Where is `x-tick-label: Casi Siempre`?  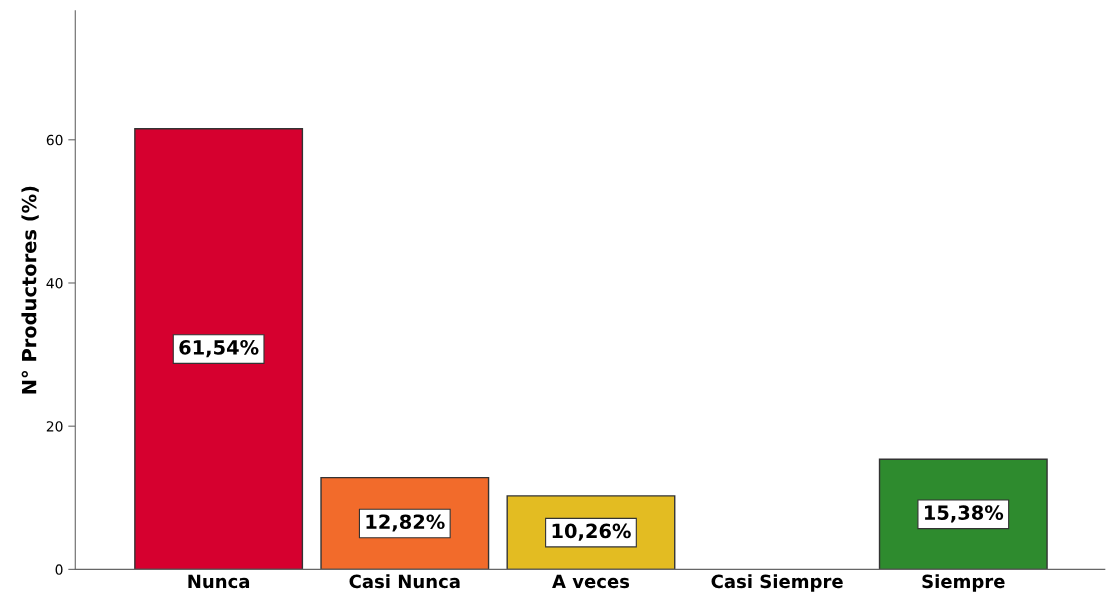
x-tick-label: Casi Siempre is located at coordinates (777, 583).